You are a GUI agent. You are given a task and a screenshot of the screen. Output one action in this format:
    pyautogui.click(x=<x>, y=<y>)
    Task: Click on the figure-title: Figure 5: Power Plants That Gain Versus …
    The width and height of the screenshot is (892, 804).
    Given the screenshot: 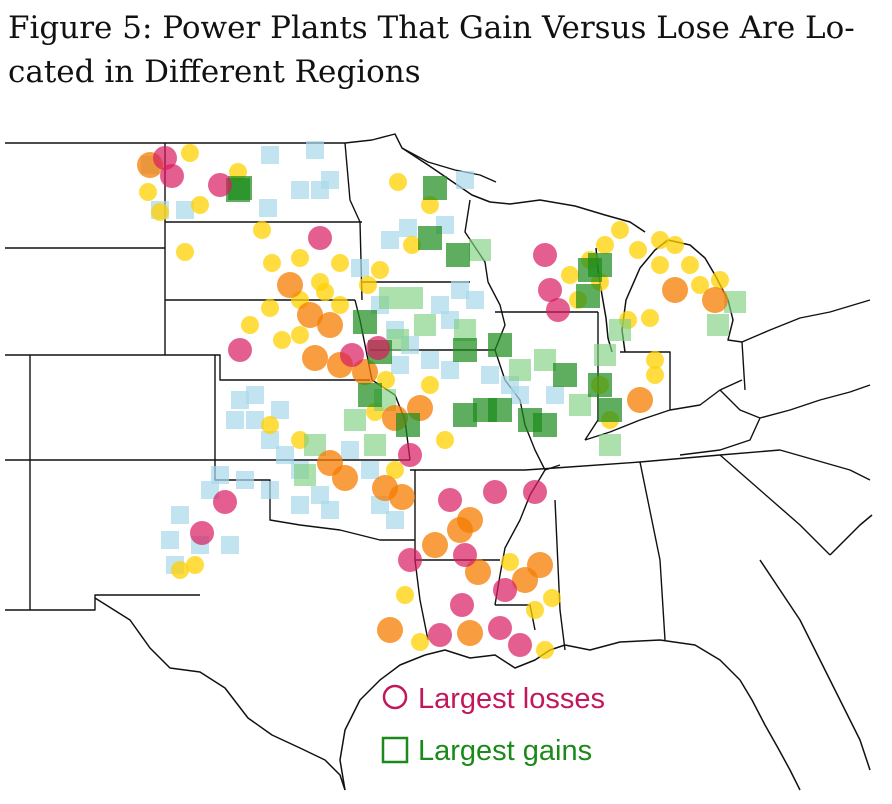 What is the action you would take?
    pyautogui.click(x=431, y=50)
    